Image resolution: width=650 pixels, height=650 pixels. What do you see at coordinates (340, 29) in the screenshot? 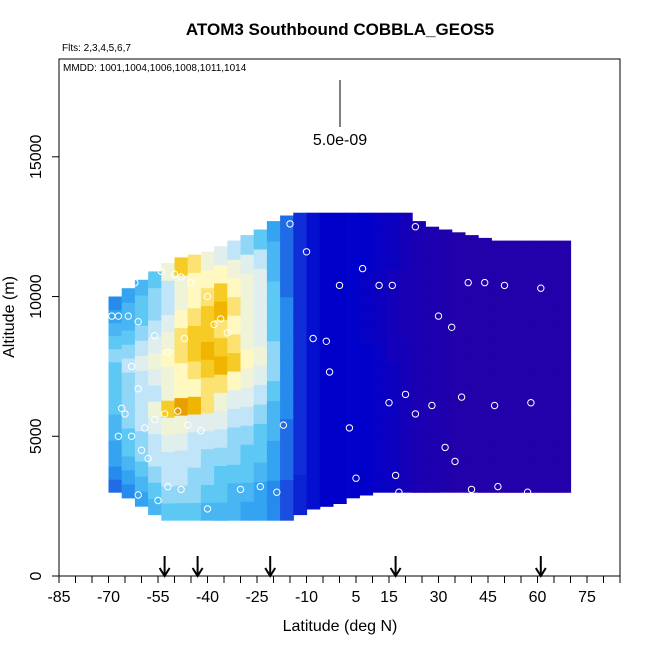
I see `chart-title: ATOM3 Southbound COBBLA_GEOS5` at bounding box center [340, 29].